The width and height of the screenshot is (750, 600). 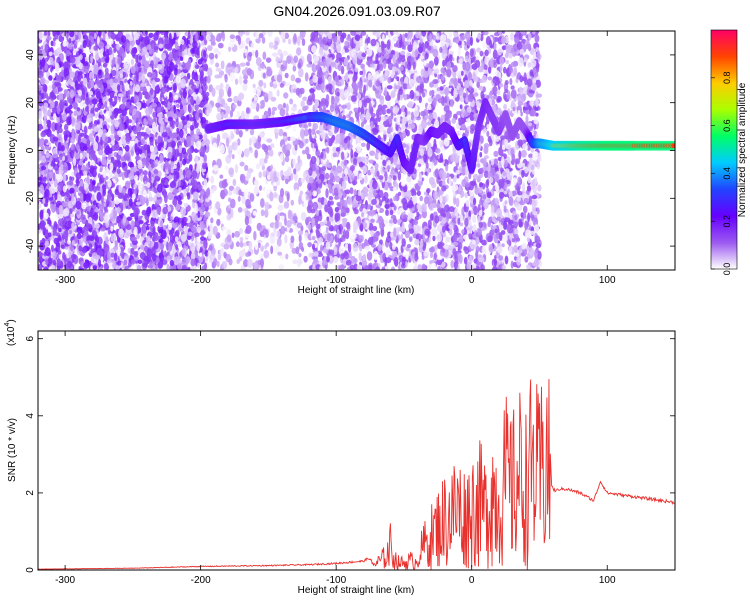 What do you see at coordinates (357, 11) in the screenshot?
I see `figure-title: GN04.2026.091.03.09.R07` at bounding box center [357, 11].